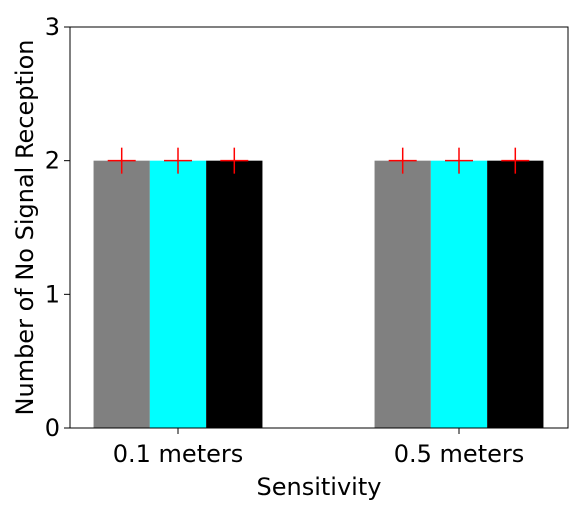 This screenshot has height=510, width=580. I want to click on y-tick-label: 3, so click(52, 27).